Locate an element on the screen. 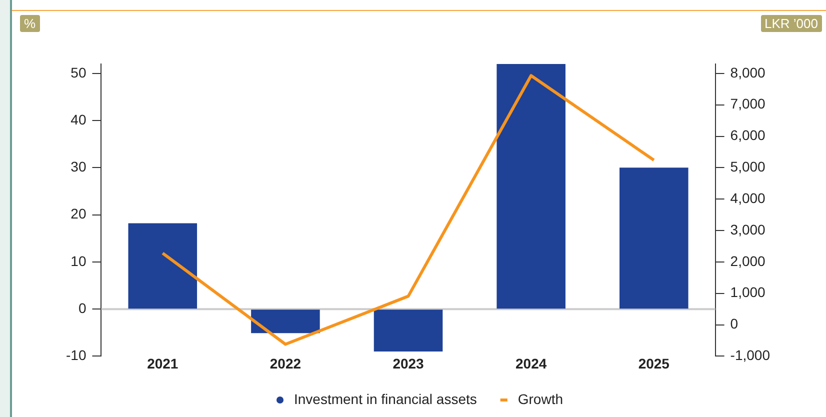 The height and width of the screenshot is (417, 826). y2-tick-label: 6,000 is located at coordinates (748, 135).